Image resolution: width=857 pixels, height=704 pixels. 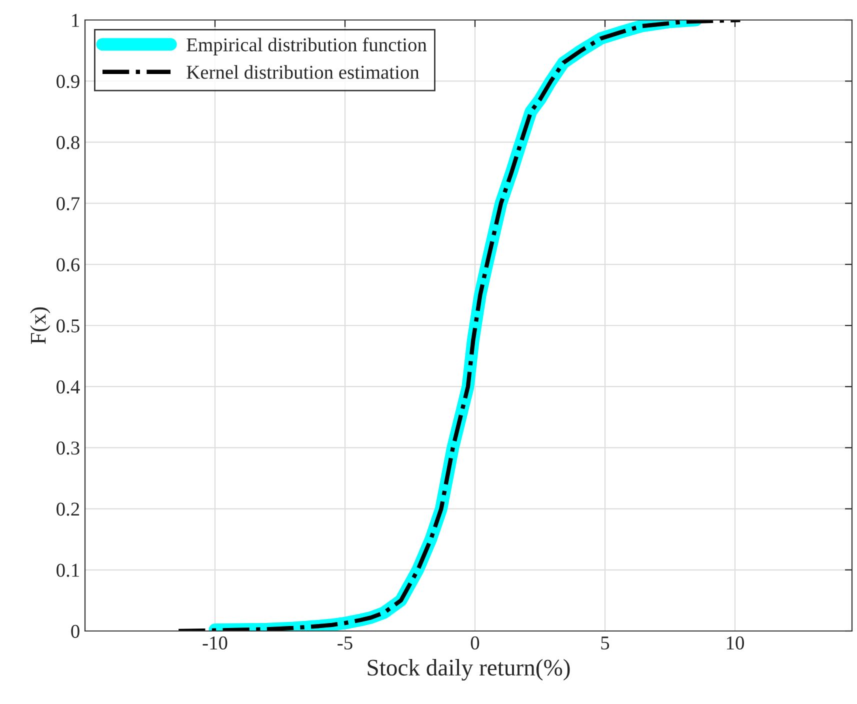 What do you see at coordinates (75, 20) in the screenshot?
I see `y-tick-label: 1` at bounding box center [75, 20].